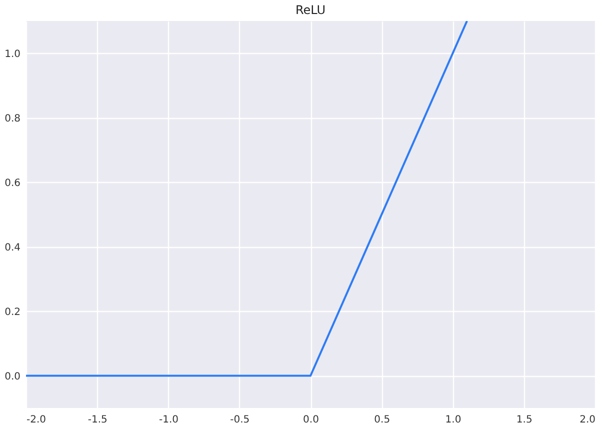  Describe the element at coordinates (12, 54) in the screenshot. I see `y-tick-label: 1.0` at that location.